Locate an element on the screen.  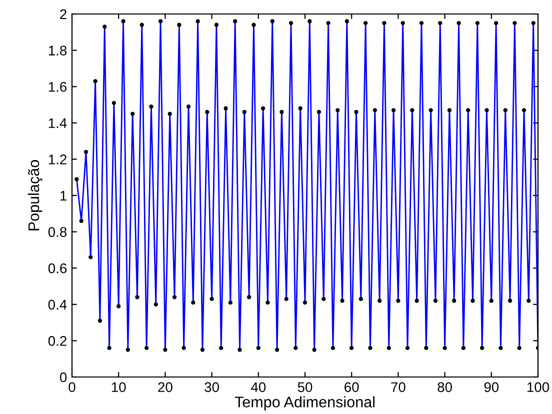
y-tick-label: 0.2 is located at coordinates (57, 341).